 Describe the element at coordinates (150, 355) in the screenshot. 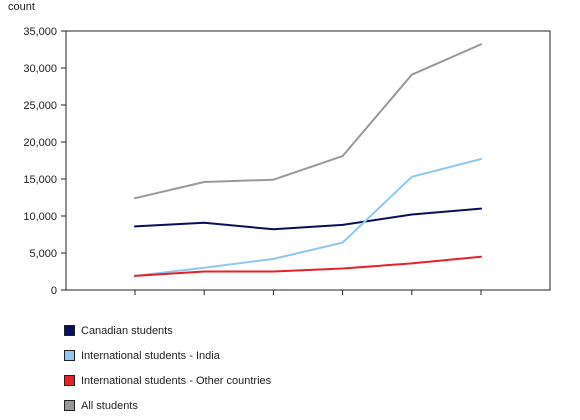

I see `legend-label: International students - India` at that location.